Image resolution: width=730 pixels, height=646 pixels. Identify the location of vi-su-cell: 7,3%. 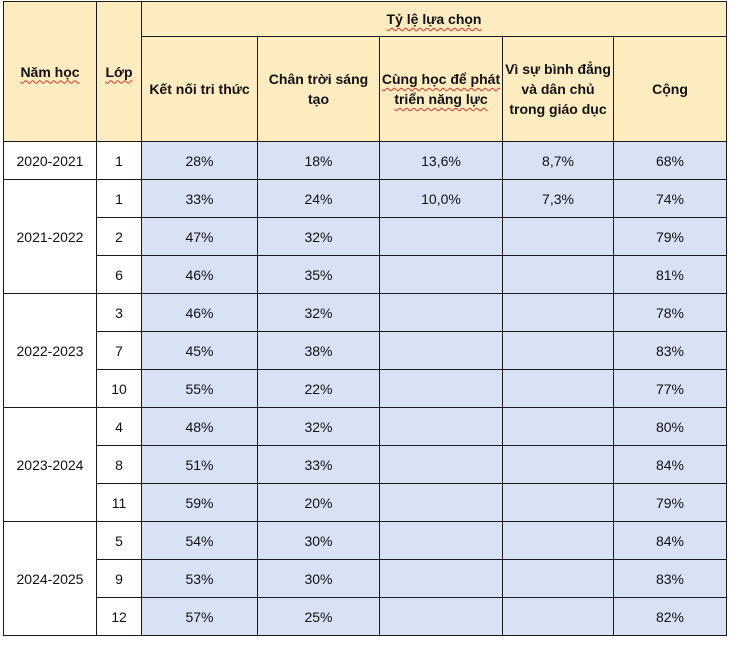
(558, 198).